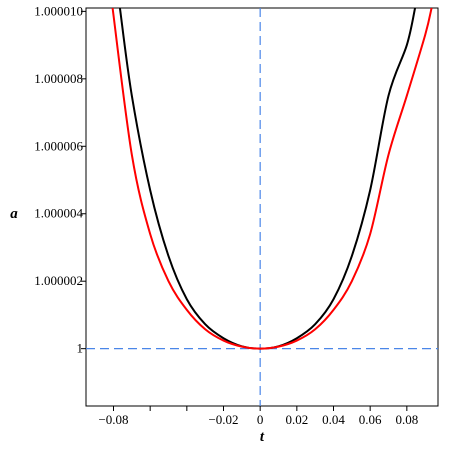 The height and width of the screenshot is (449, 449). I want to click on y-tick-label: 1, so click(80, 348).